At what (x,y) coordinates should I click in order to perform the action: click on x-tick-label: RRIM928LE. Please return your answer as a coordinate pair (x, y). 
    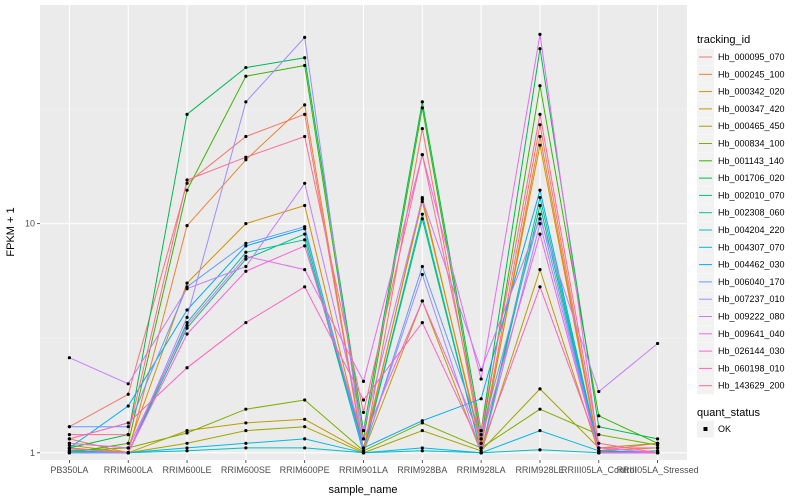
    Looking at the image, I should click on (539, 470).